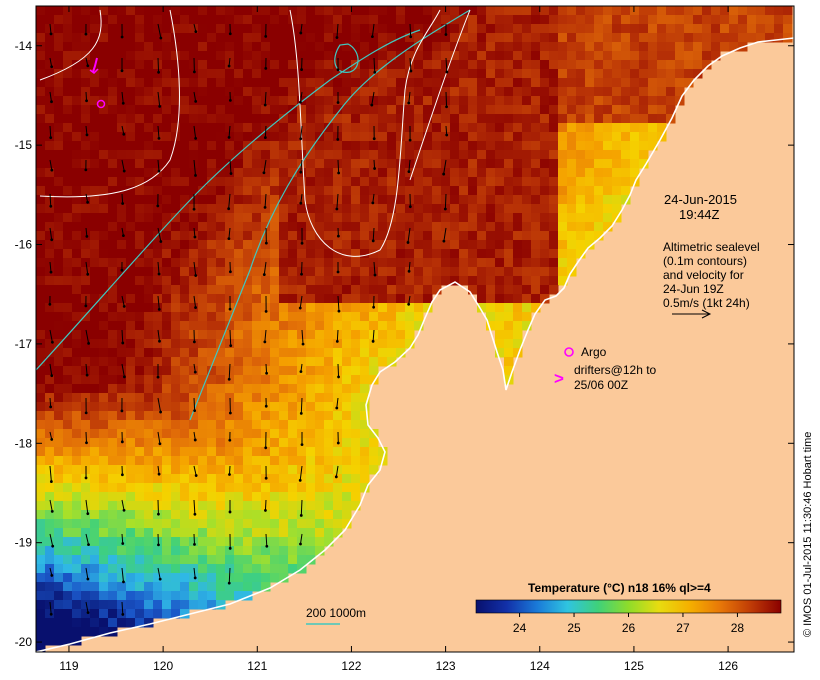 This screenshot has height=680, width=820. I want to click on lat-tick-label: -18, so click(24, 443).